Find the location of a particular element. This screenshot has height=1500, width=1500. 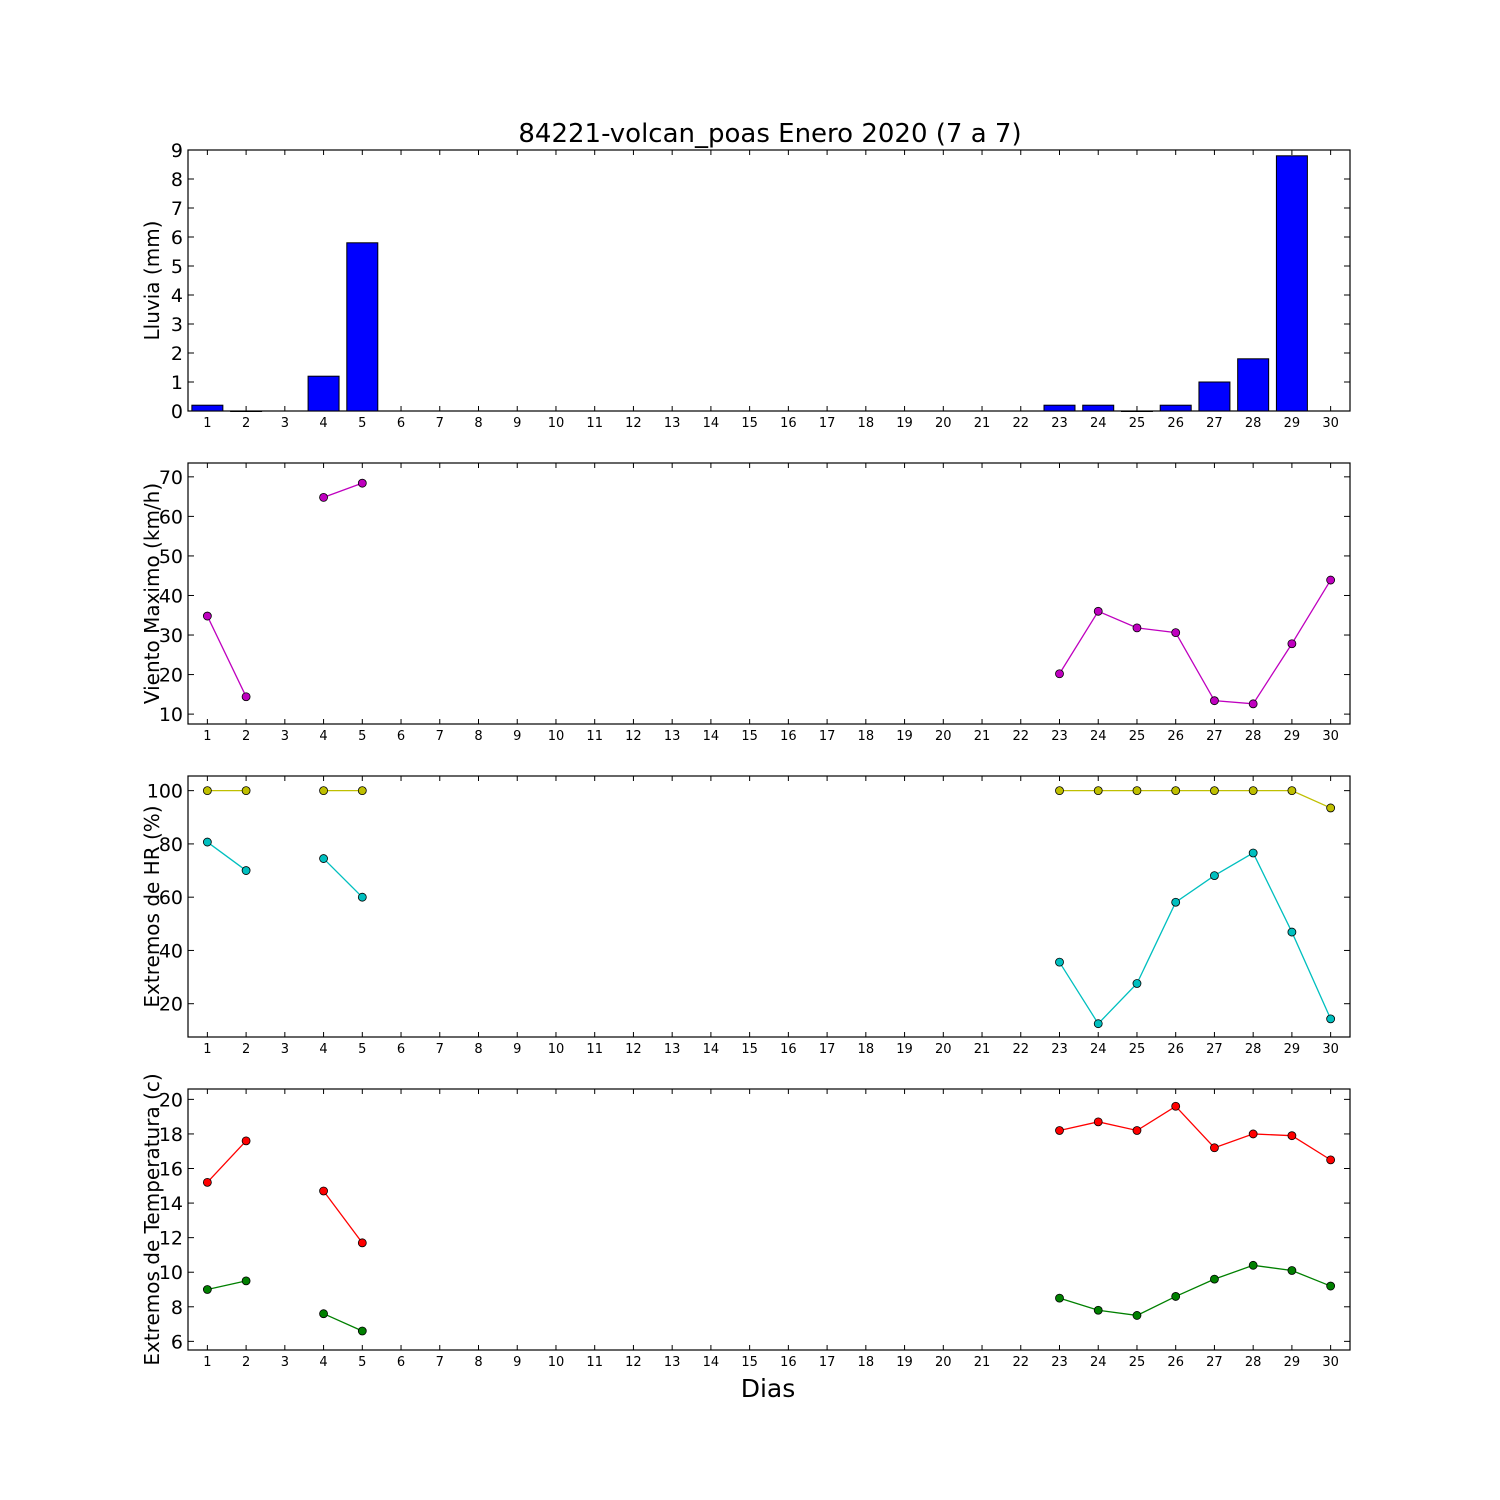

x-tick-label: 9 is located at coordinates (517, 736).